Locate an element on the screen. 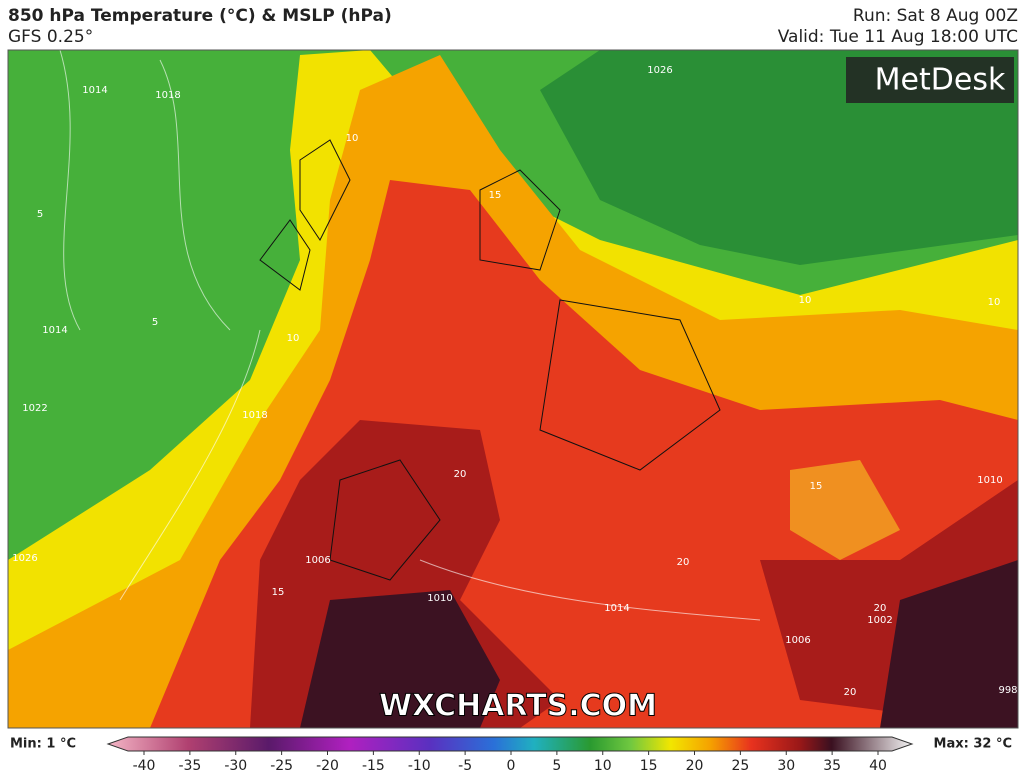 The image size is (1024, 780). contour-label: 998 is located at coordinates (1007, 690).